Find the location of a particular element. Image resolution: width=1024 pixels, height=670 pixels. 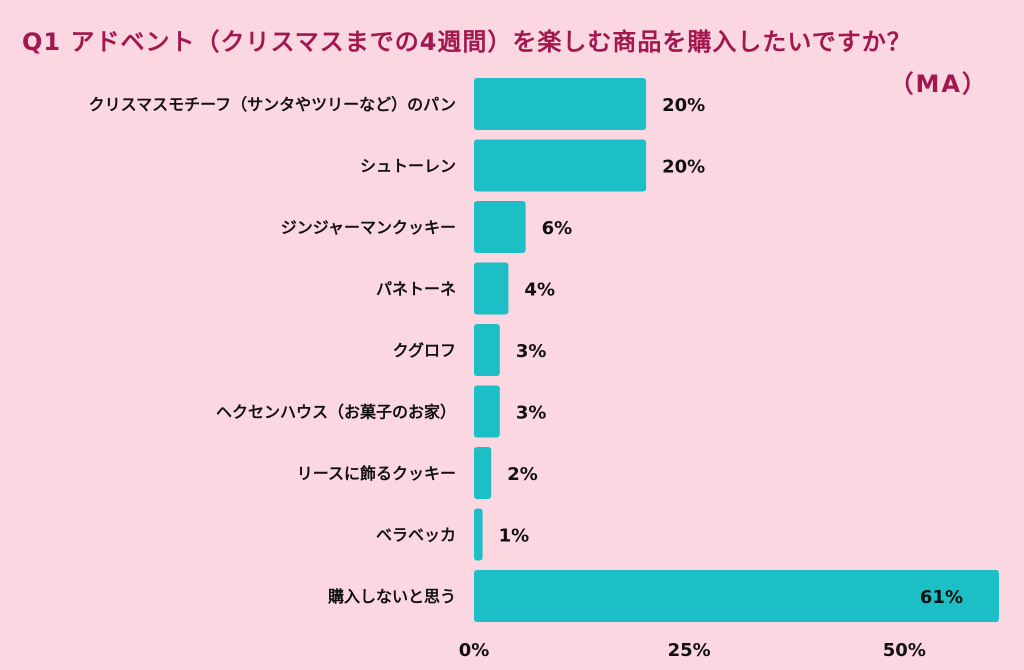

x-tick-label: 25% is located at coordinates (689, 650).